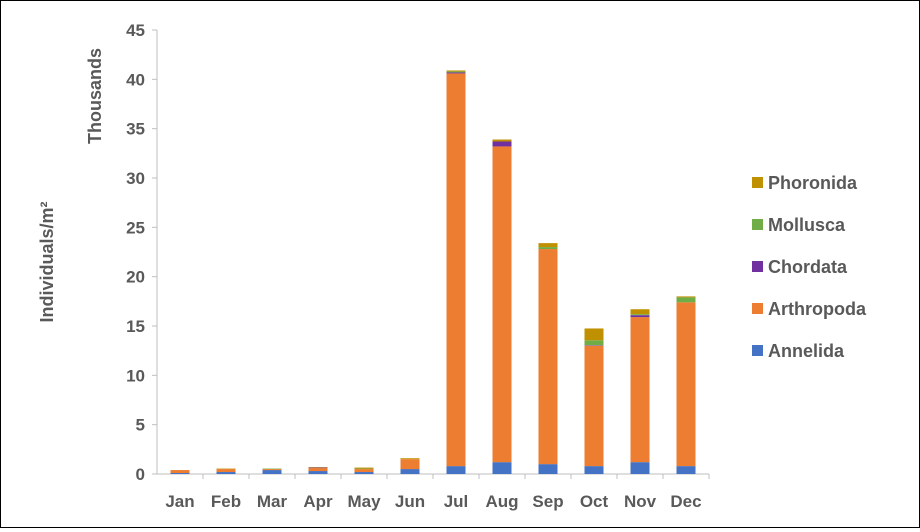 The height and width of the screenshot is (532, 920). Describe the element at coordinates (140, 474) in the screenshot. I see `y-tick-label: 0` at that location.